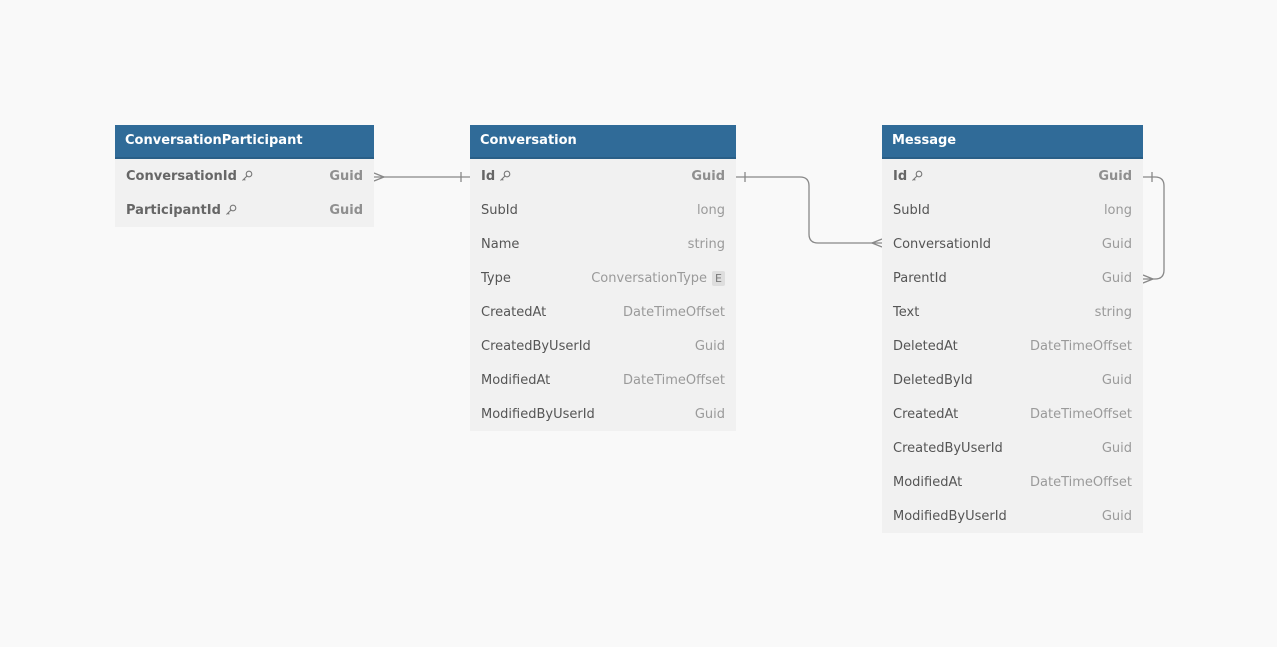 Image resolution: width=1277 pixels, height=647 pixels. Describe the element at coordinates (603, 244) in the screenshot. I see `field-row: Name string` at that location.